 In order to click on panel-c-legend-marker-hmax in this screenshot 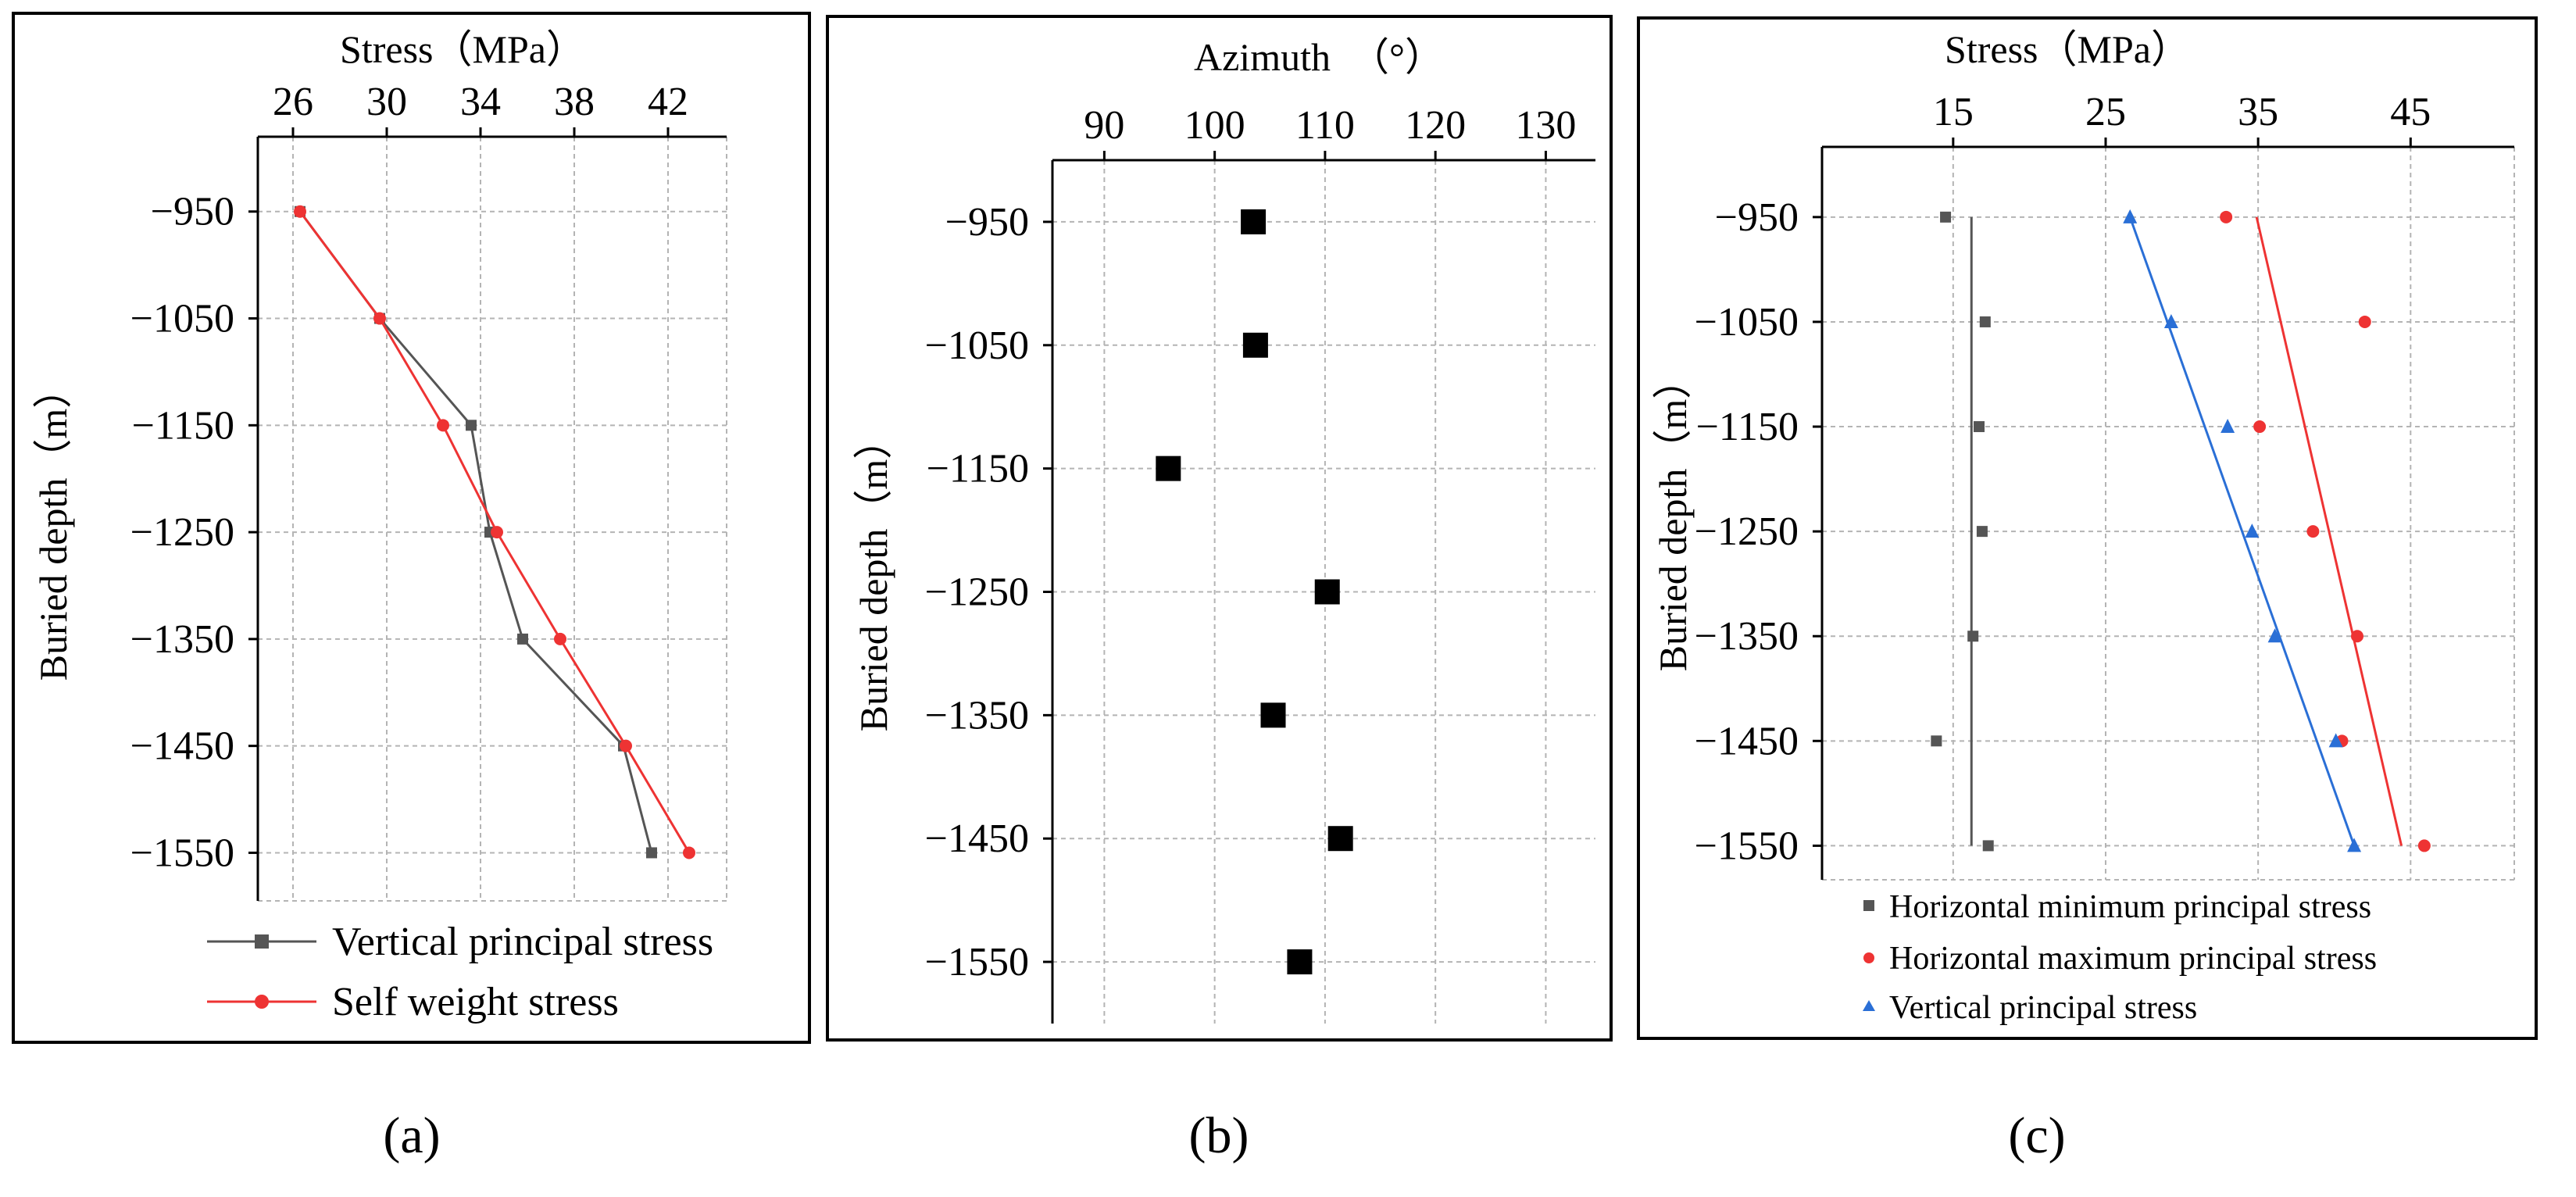, I will do `click(1868, 957)`.